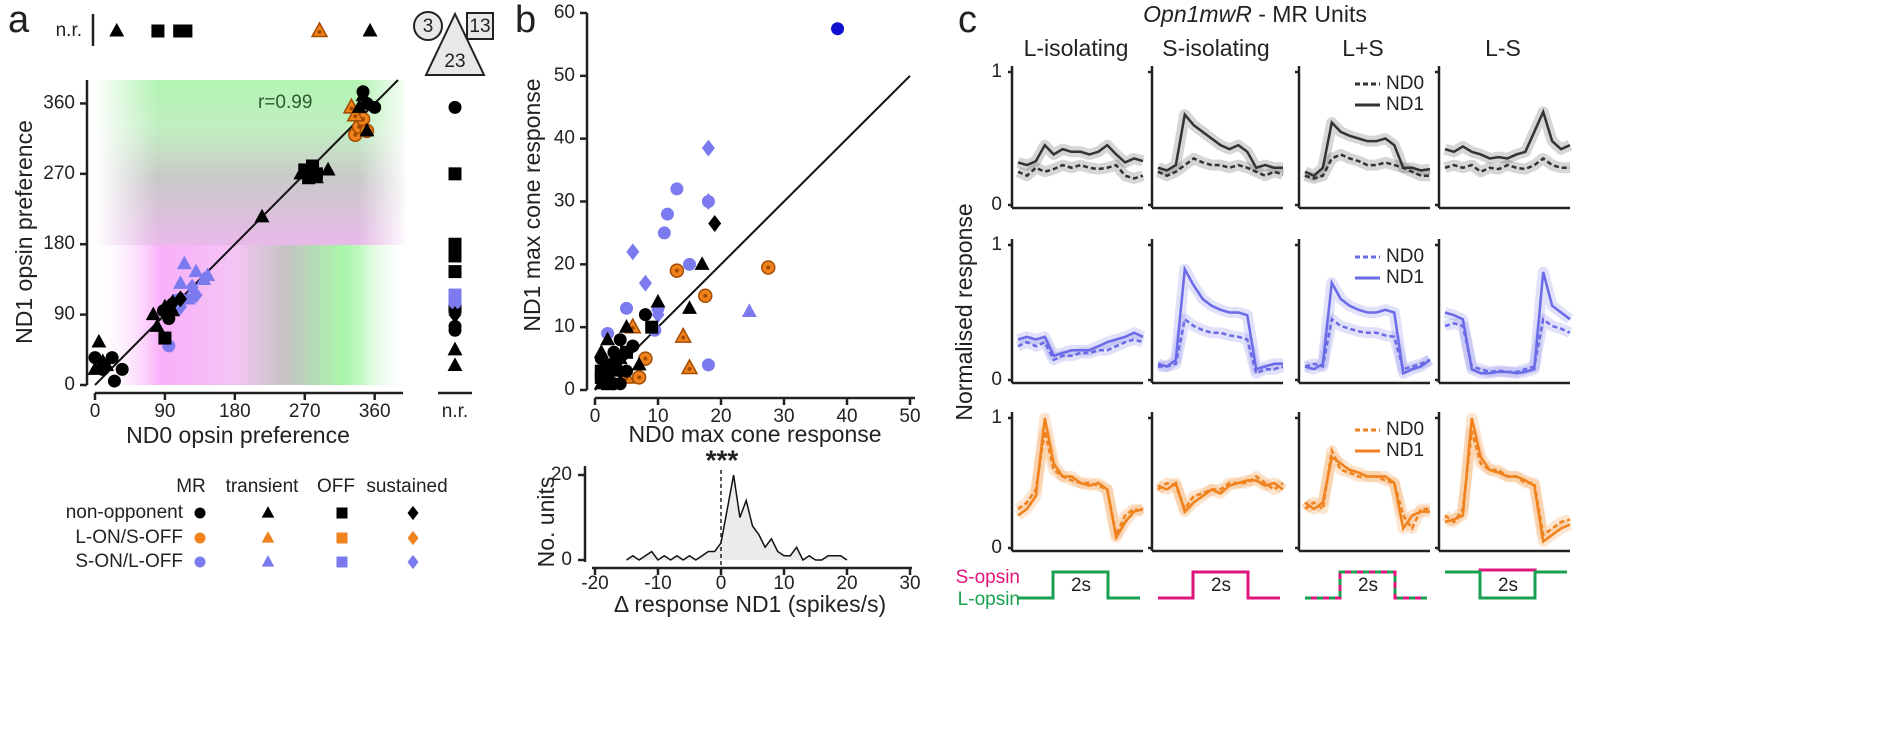 The image size is (1900, 743). I want to click on legend-label: S-ON/L-OFF, so click(129, 561).